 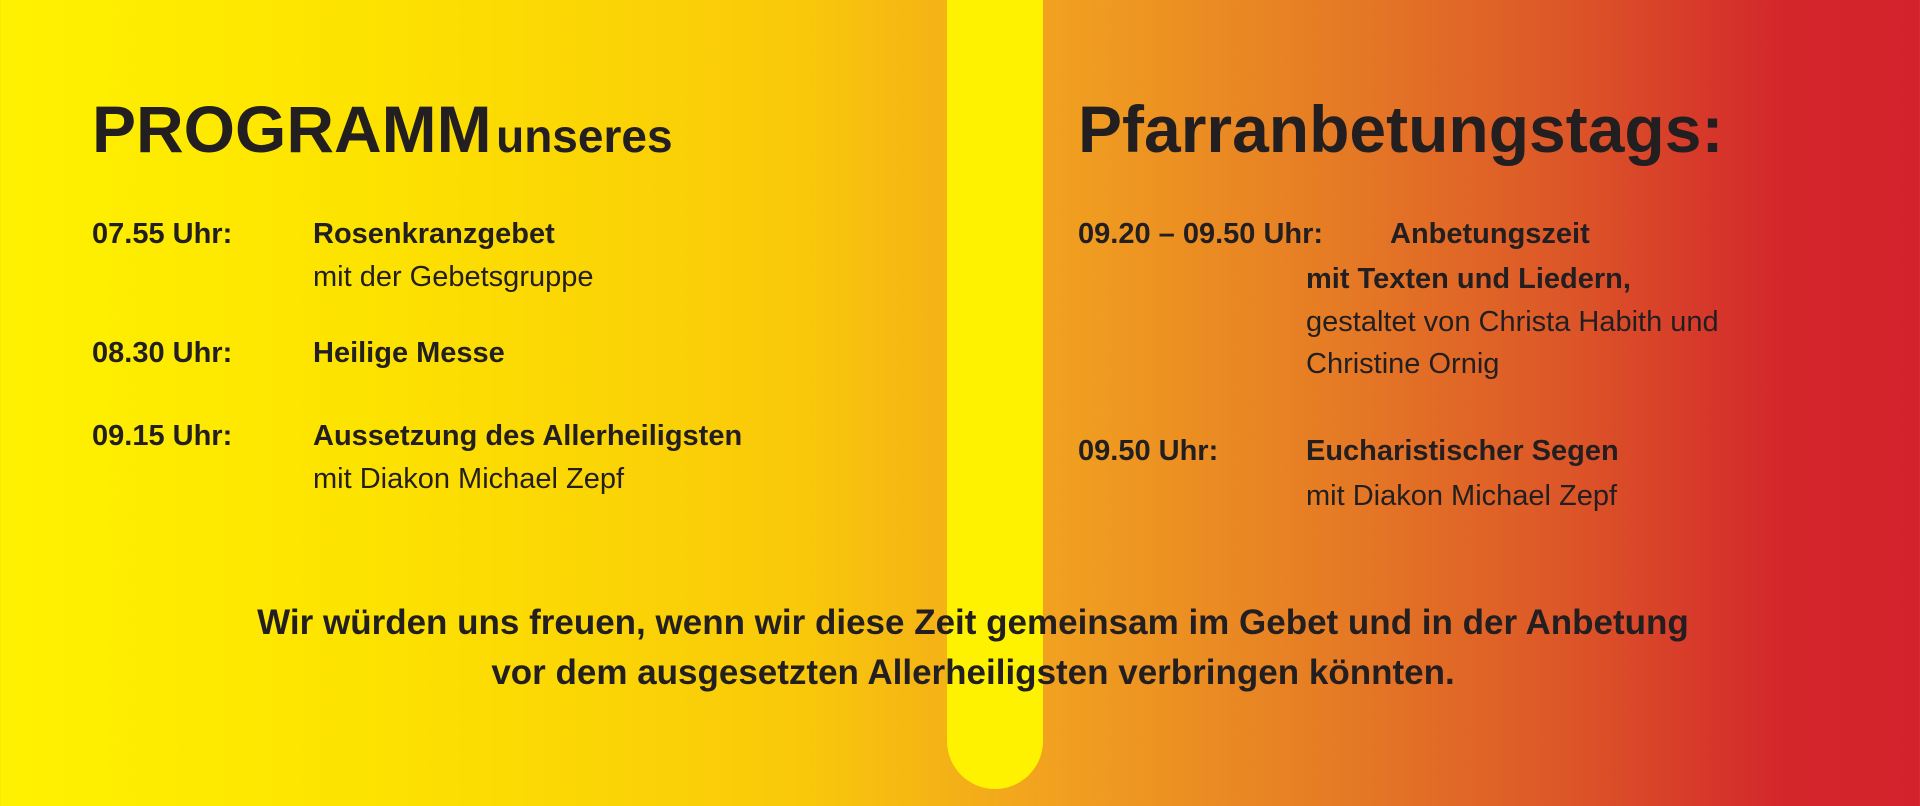 I want to click on time-label: 07.55 Uhr:, so click(x=162, y=234).